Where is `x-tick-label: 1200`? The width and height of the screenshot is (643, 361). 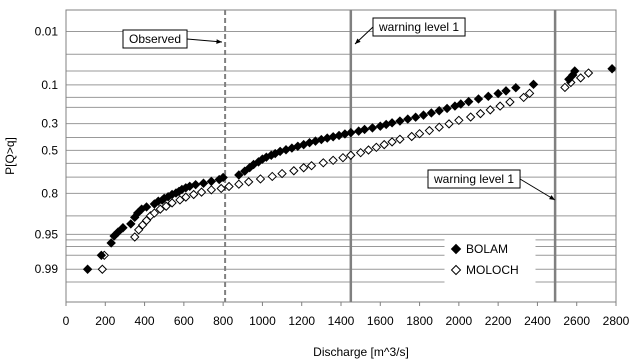
x-tick-label: 1200 is located at coordinates (301, 321).